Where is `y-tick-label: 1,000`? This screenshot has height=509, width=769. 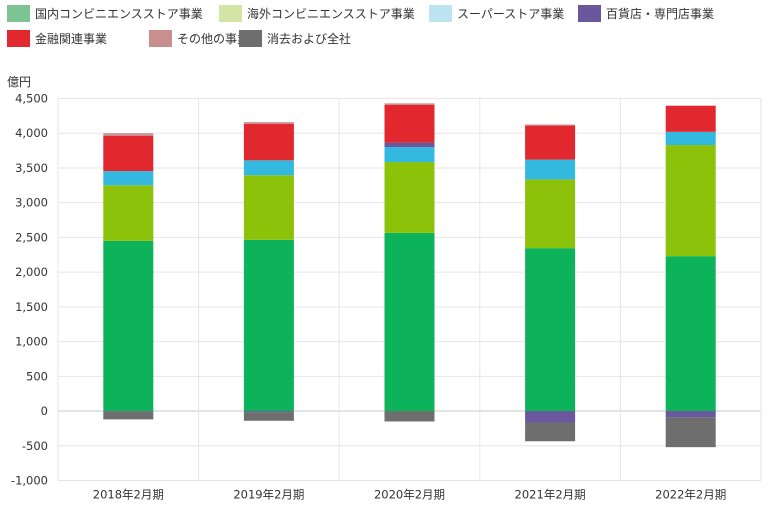
y-tick-label: 1,000 is located at coordinates (31, 342).